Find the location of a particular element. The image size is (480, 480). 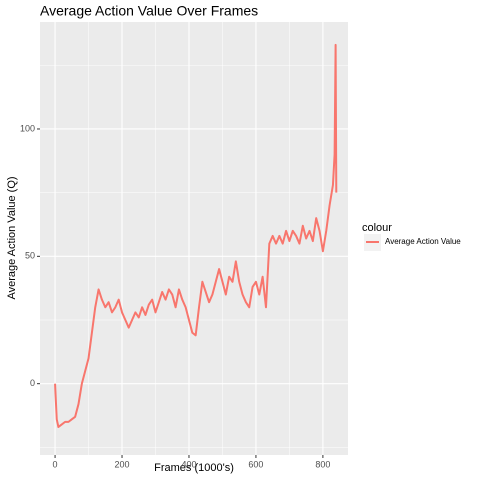

y-tick-label: 50 is located at coordinates (30, 256).